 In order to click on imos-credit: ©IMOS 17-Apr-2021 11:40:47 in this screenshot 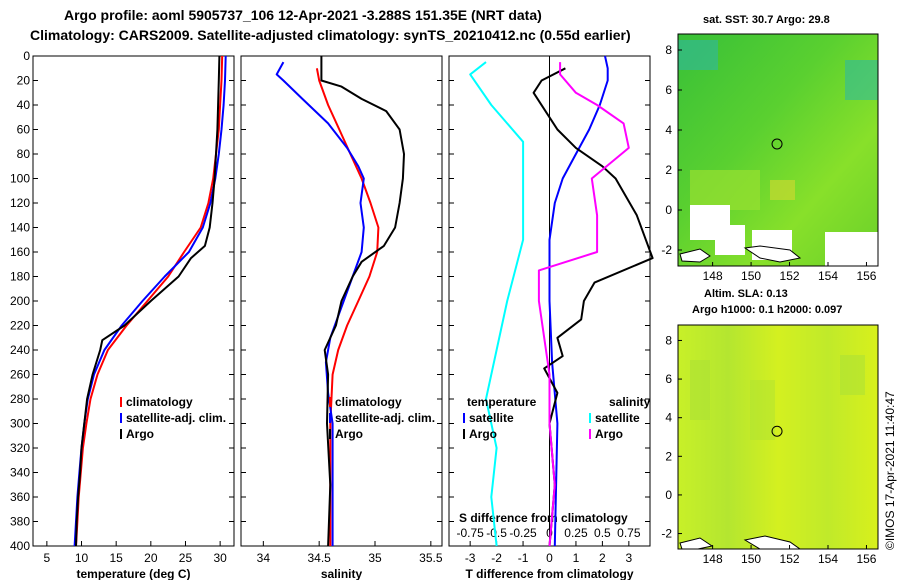, I will do `click(890, 470)`.